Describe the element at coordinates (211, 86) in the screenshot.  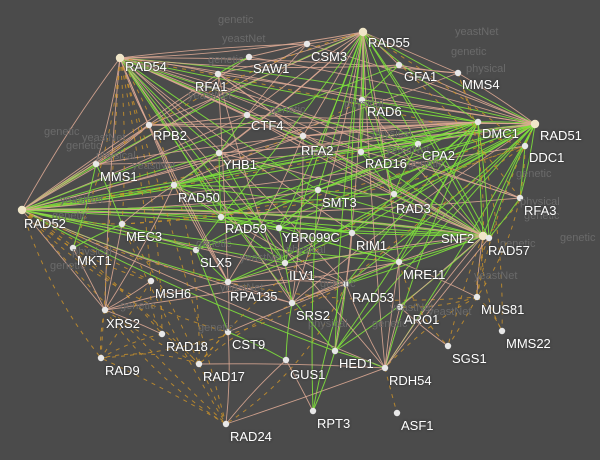
I see `node-label-rfa1: RFA1` at that location.